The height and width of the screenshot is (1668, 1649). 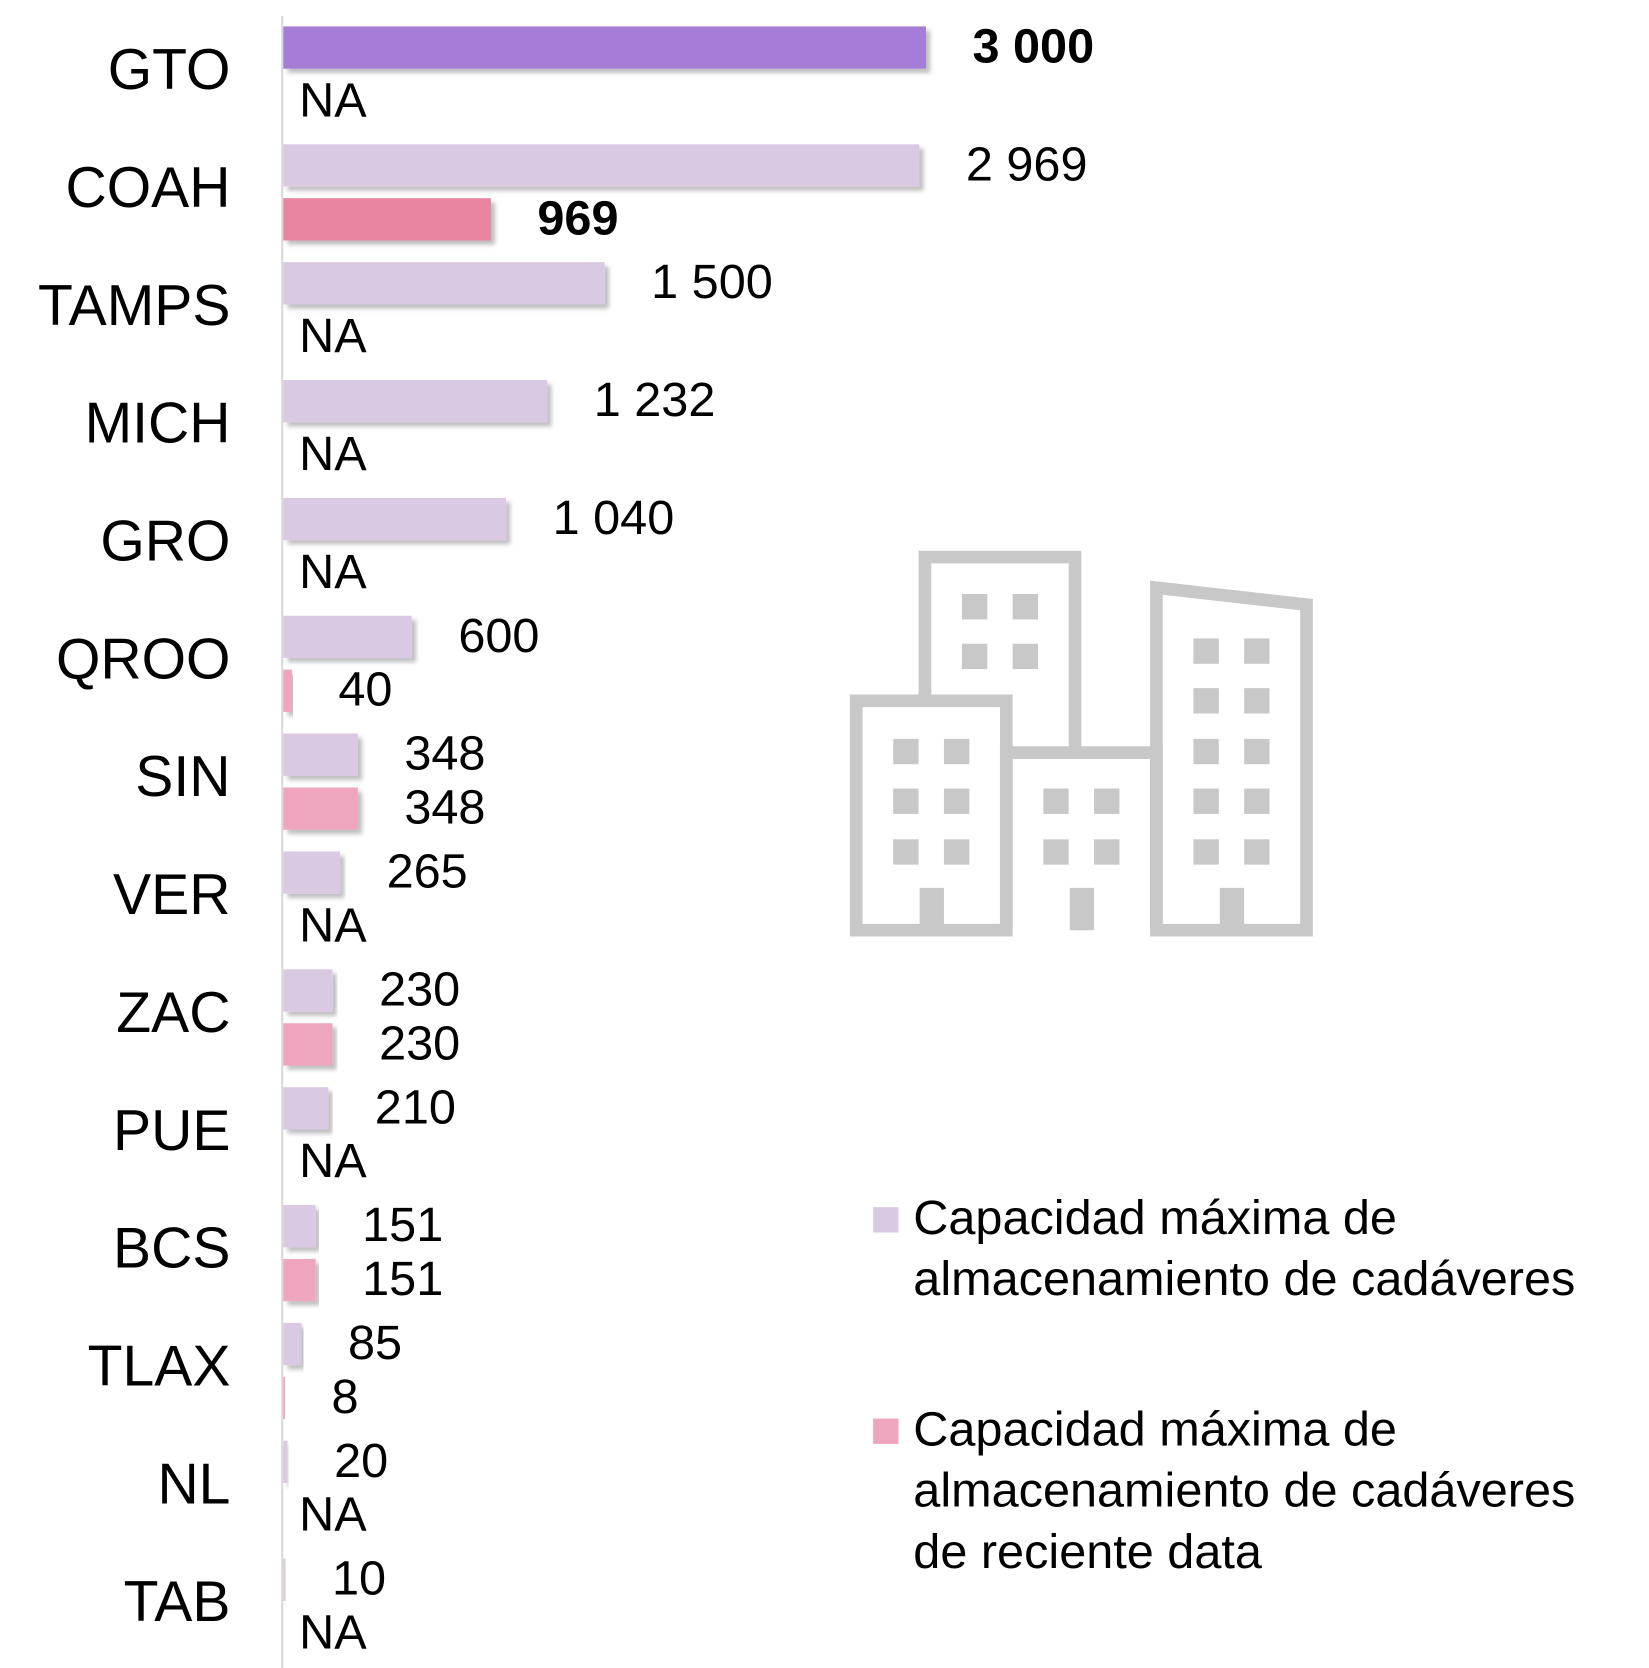 What do you see at coordinates (712, 282) in the screenshot?
I see `value-label: 1 500` at bounding box center [712, 282].